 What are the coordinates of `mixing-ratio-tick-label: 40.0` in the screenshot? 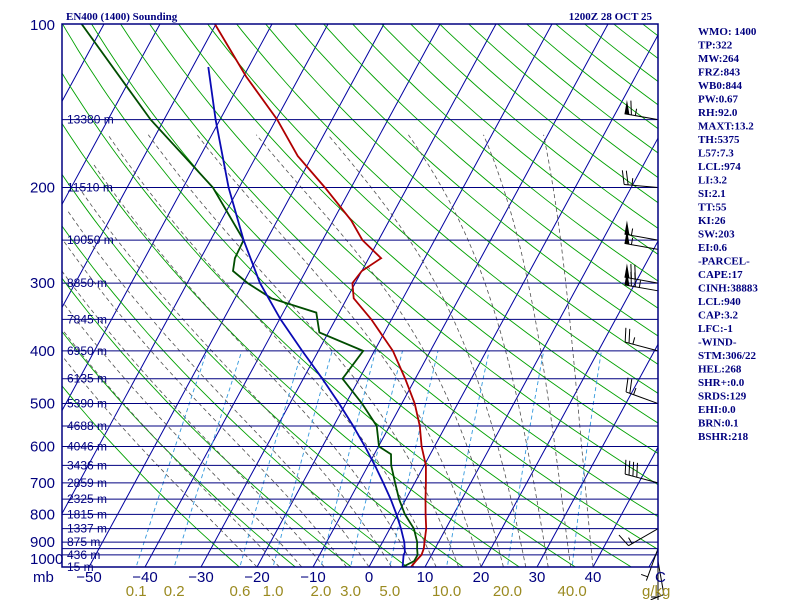 It's located at (572, 591).